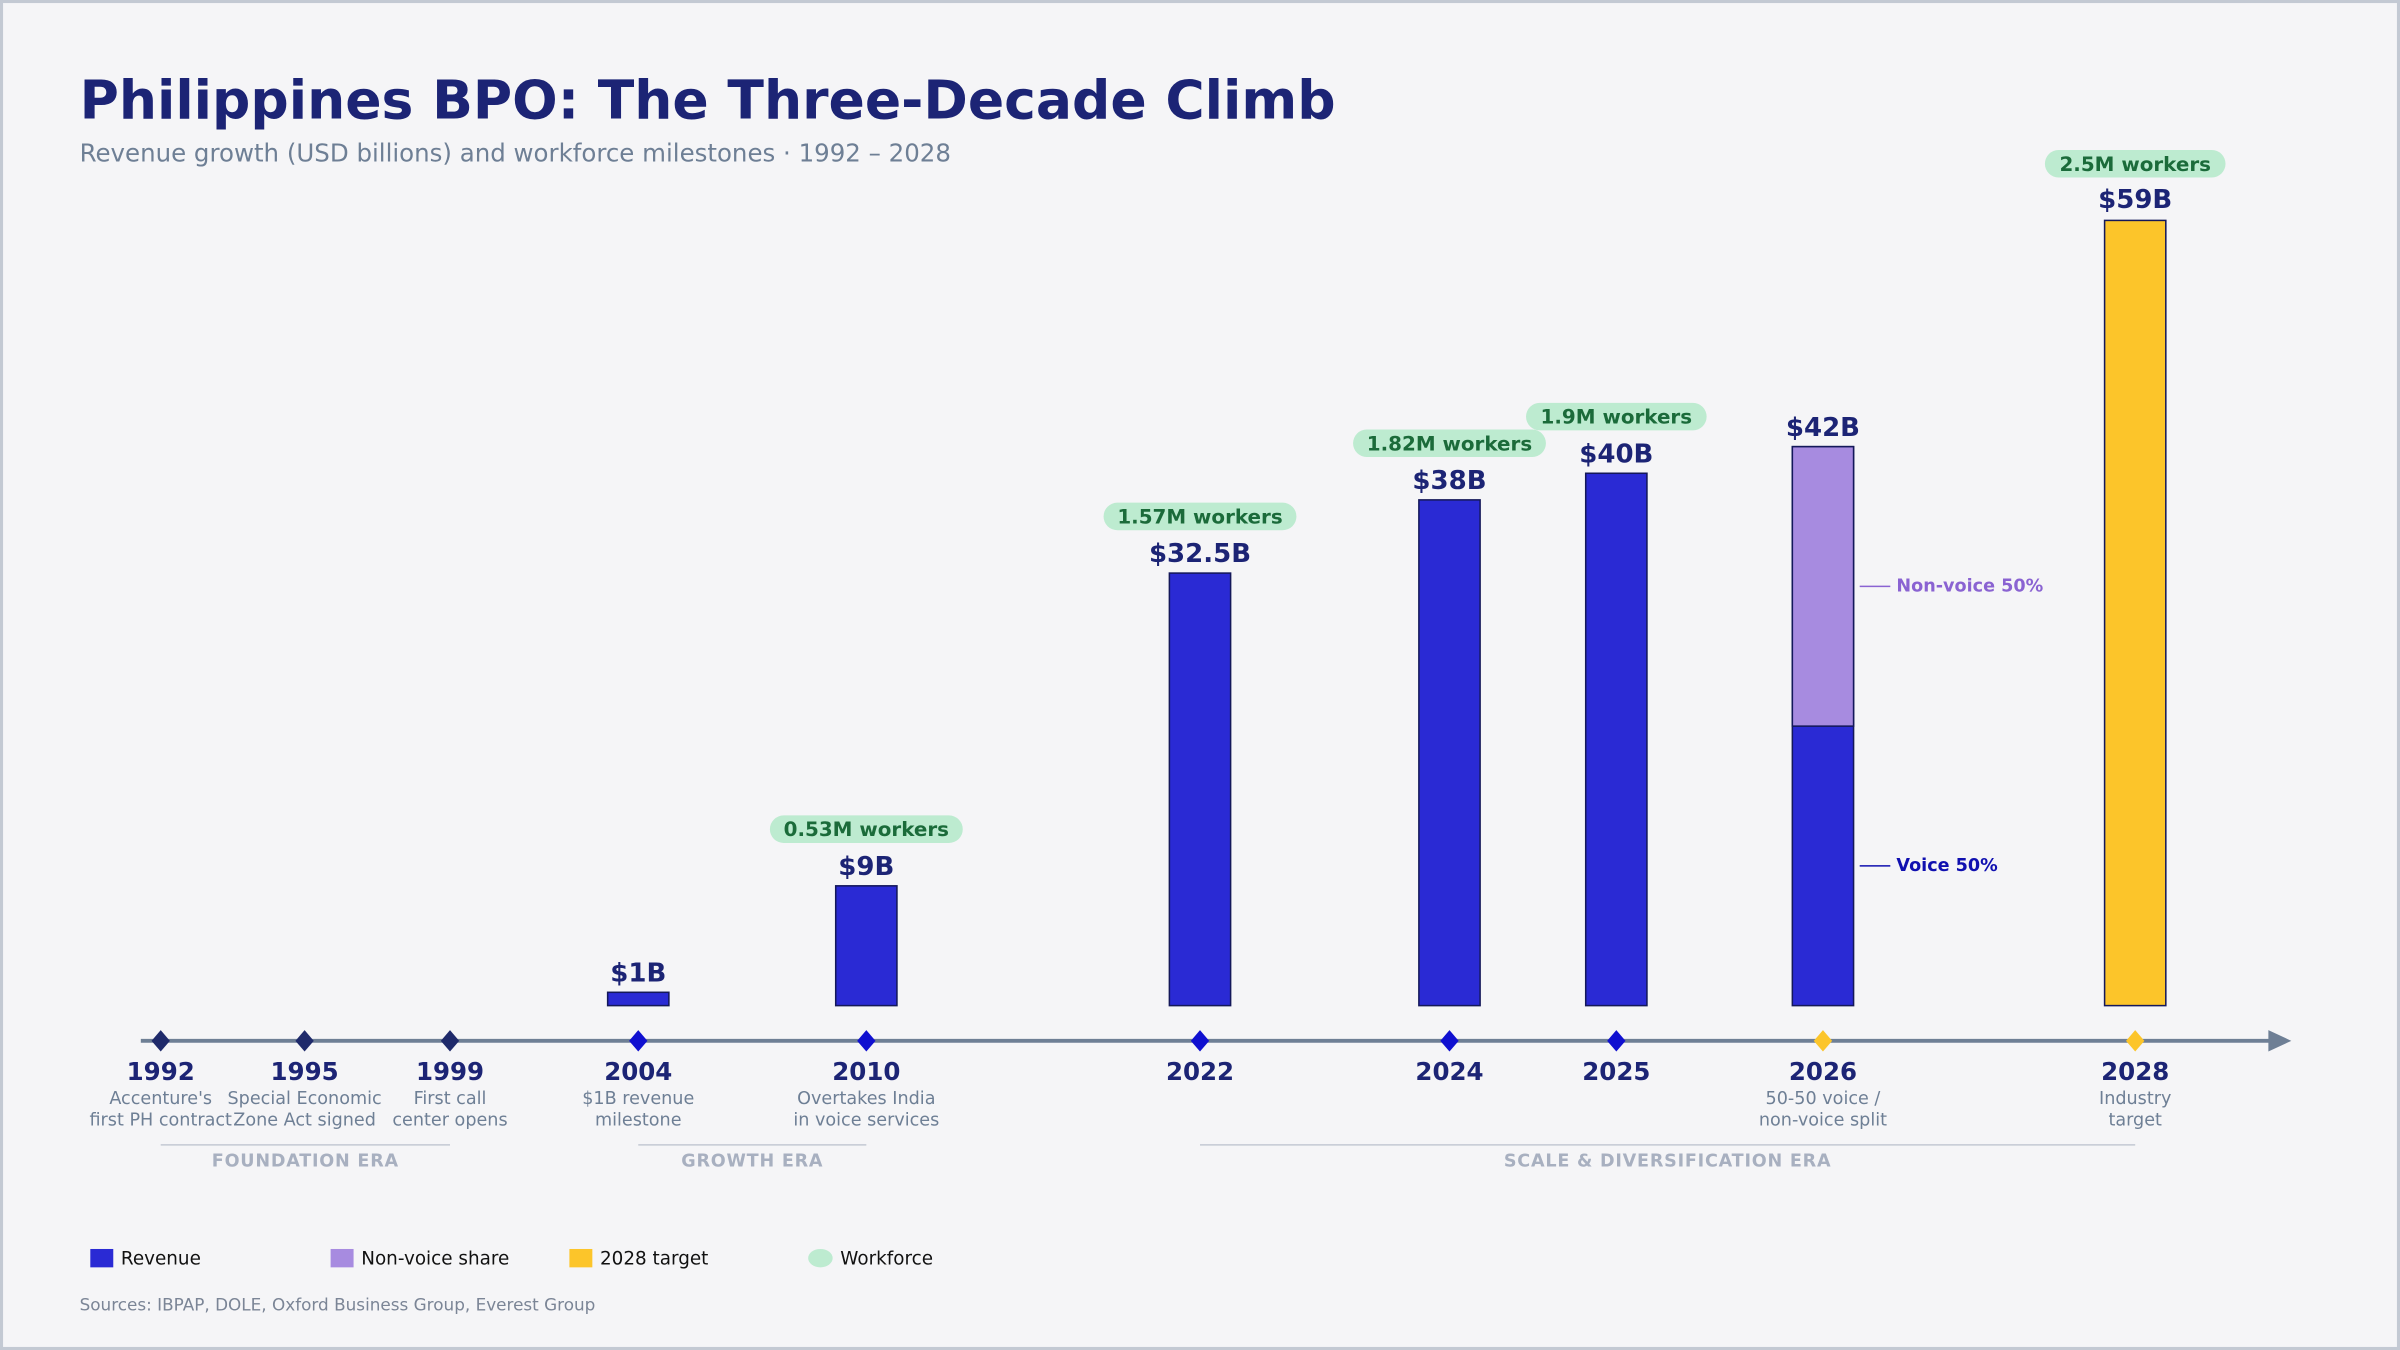 The image size is (2400, 1350). What do you see at coordinates (708, 100) in the screenshot?
I see `chart-title: Philippines BPO: The Three-Decade Climb` at bounding box center [708, 100].